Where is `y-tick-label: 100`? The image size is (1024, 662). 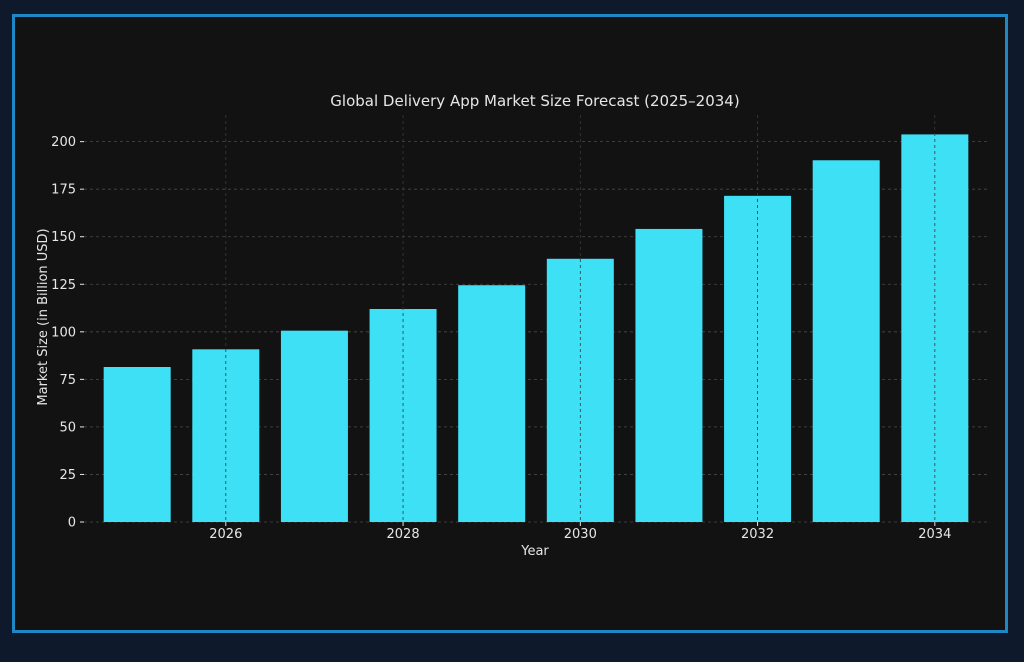 y-tick-label: 100 is located at coordinates (63, 332).